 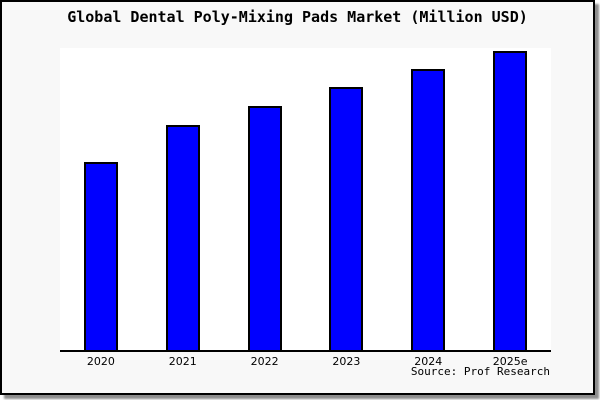 I want to click on bar-2022, so click(x=265, y=228).